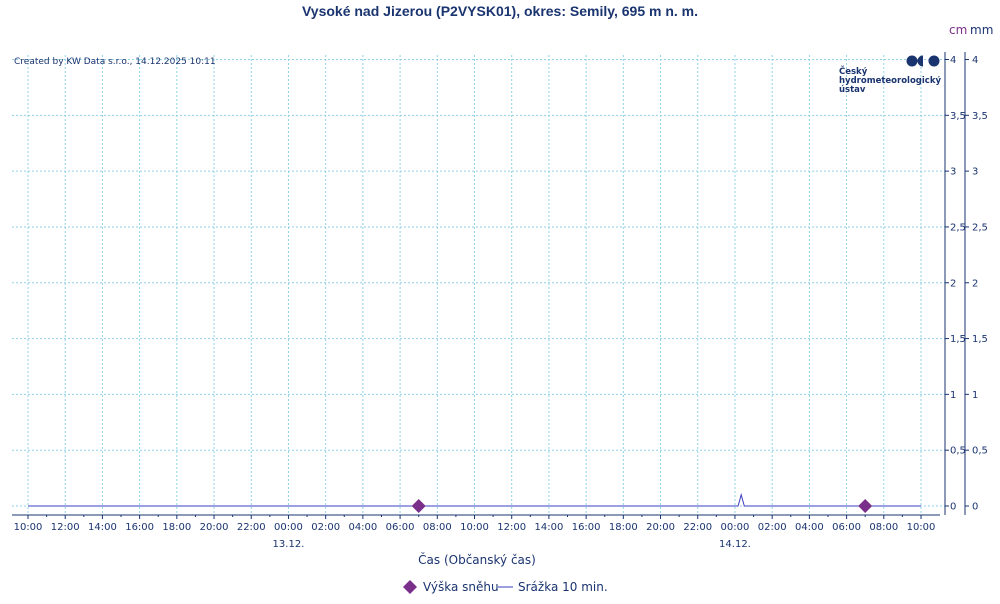 Image resolution: width=1000 pixels, height=604 pixels. What do you see at coordinates (975, 507) in the screenshot?
I see `y-tick-label-right: 0` at bounding box center [975, 507].